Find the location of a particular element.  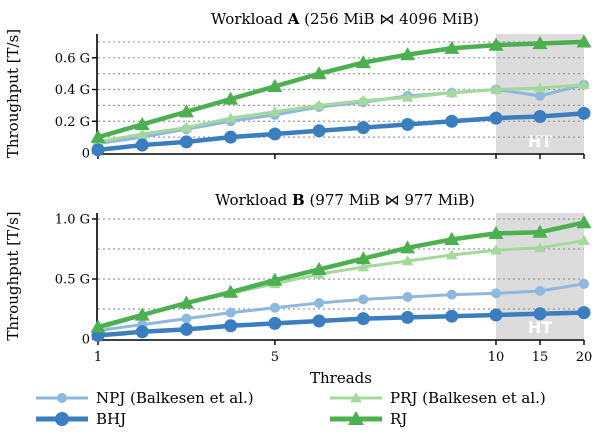

x-tick-label: 5 is located at coordinates (275, 357).